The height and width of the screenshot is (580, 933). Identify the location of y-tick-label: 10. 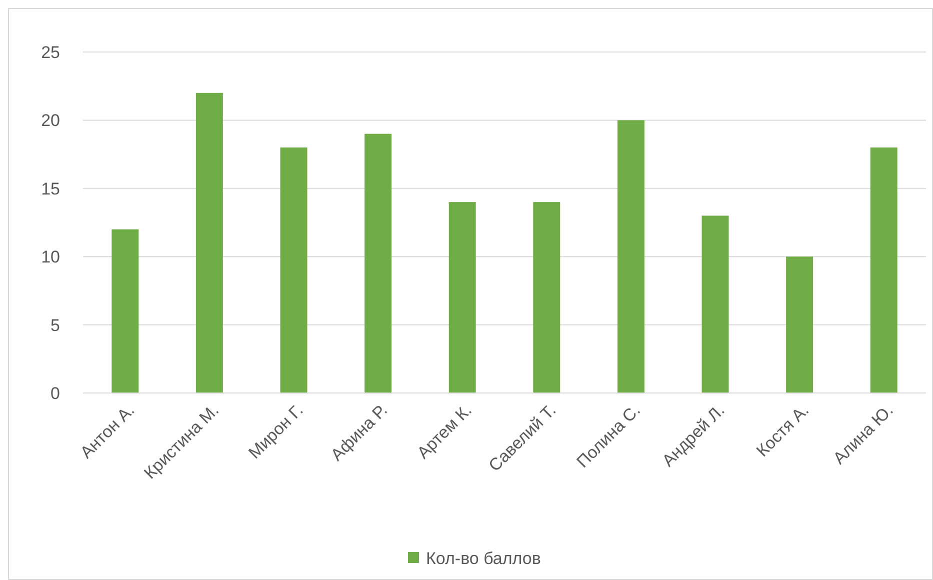
(50, 257).